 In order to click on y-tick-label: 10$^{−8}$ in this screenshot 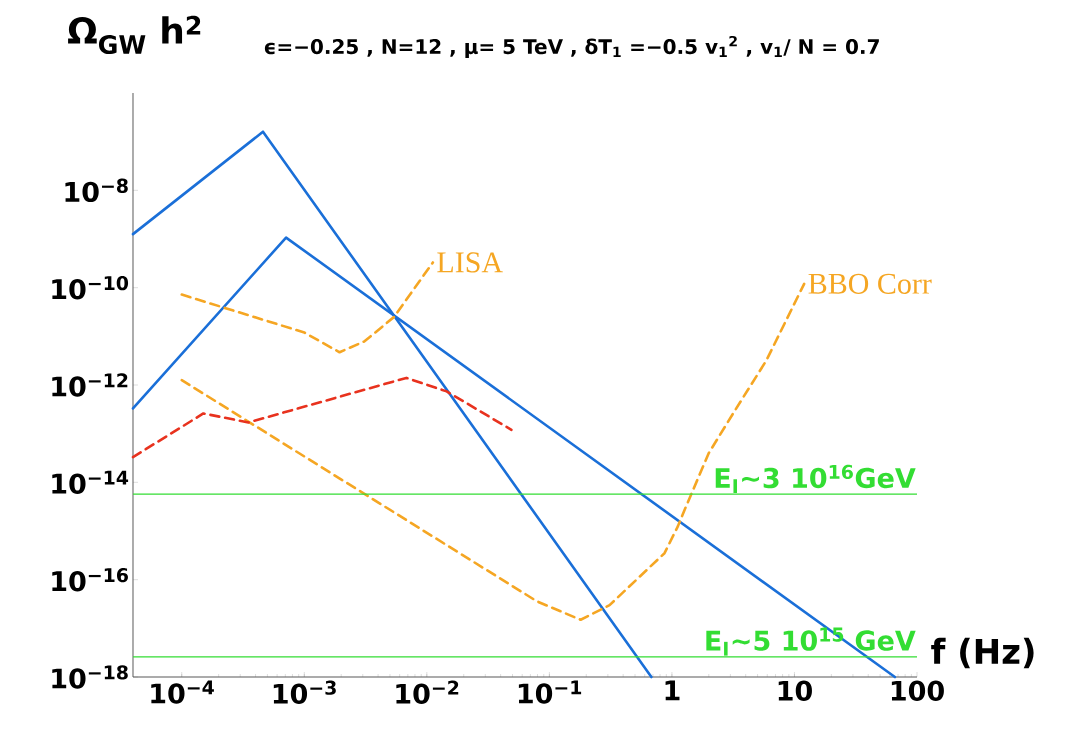, I will do `click(96, 190)`.